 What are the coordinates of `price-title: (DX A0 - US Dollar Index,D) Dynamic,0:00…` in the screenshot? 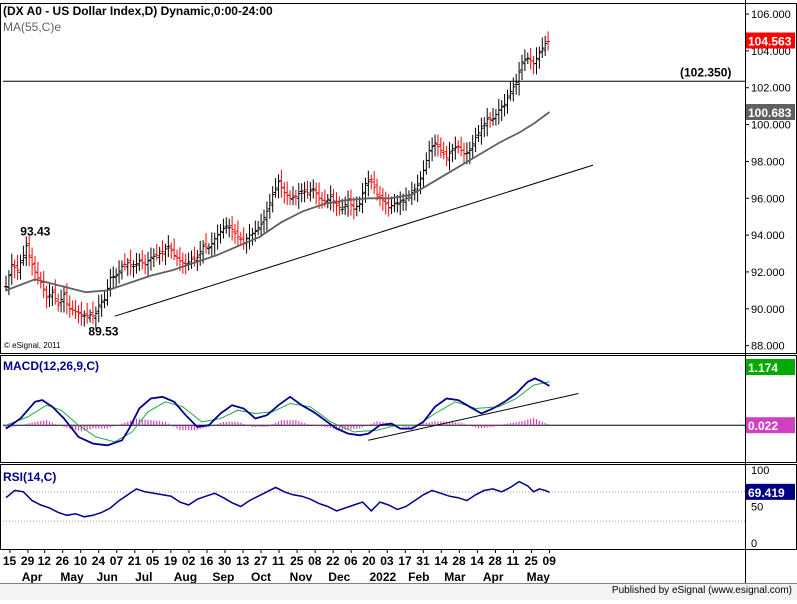 It's located at (138, 11).